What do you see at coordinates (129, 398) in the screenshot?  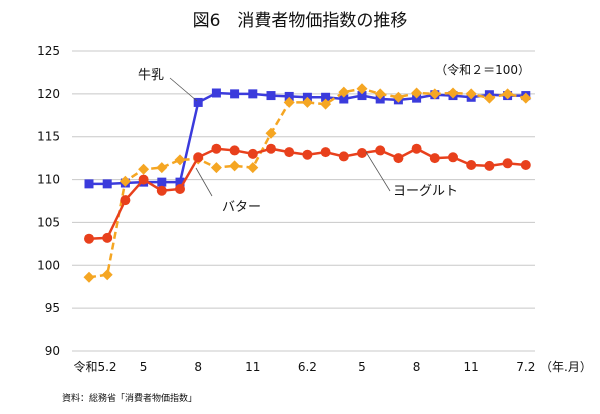 I see `source-note: 資料：総務省「消費者物価指数」` at bounding box center [129, 398].